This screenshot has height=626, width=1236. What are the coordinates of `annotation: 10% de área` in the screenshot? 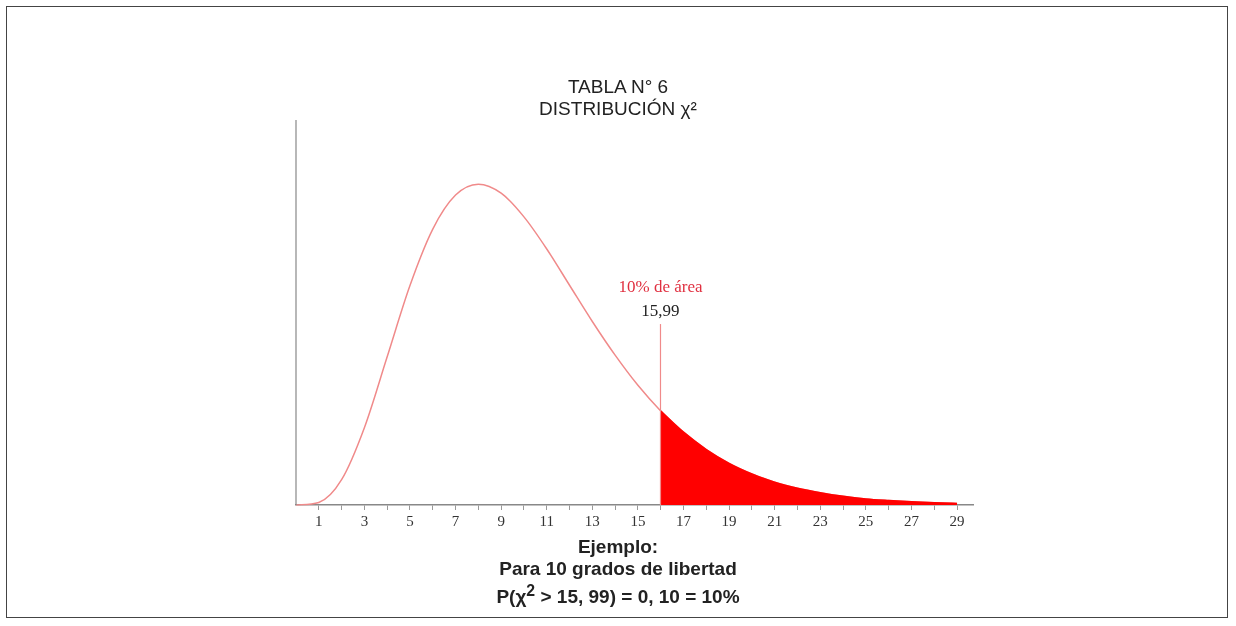 It's located at (660, 287).